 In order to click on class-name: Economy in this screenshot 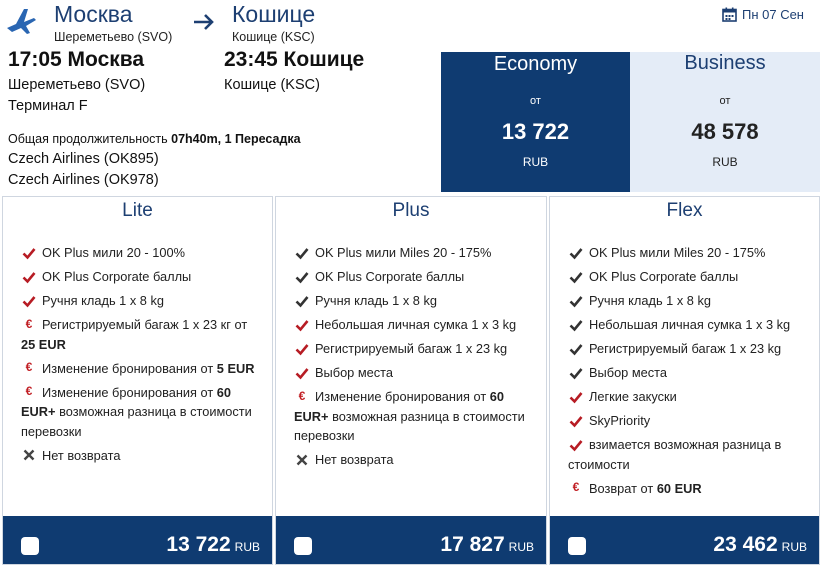, I will do `click(535, 64)`.